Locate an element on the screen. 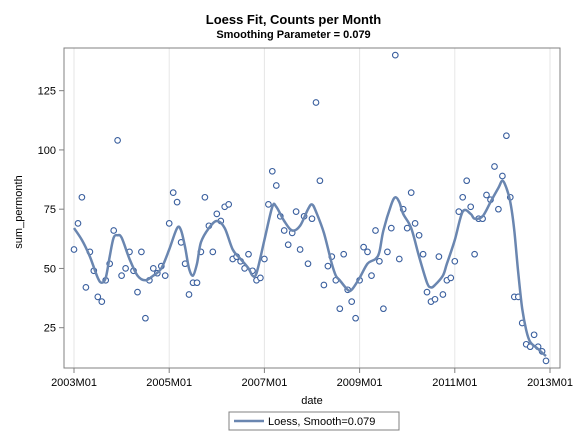  legend-label: Loess, Smooth=0.079 is located at coordinates (321, 422).